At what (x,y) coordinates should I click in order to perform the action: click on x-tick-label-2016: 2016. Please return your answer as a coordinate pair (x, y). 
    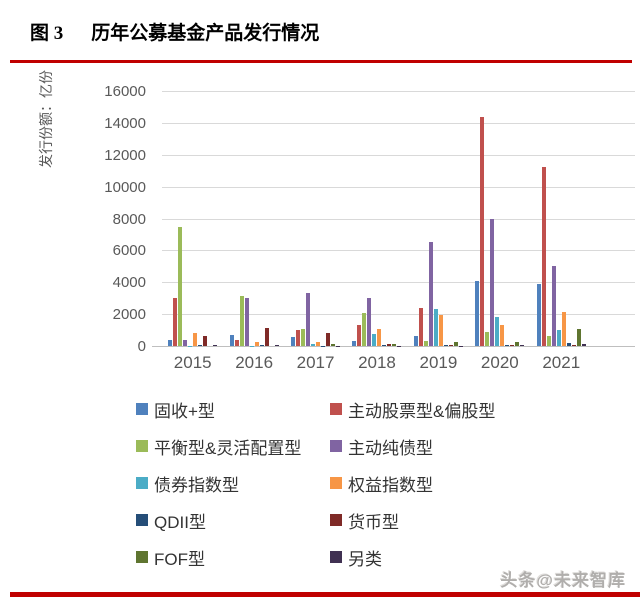
    Looking at the image, I should click on (254, 362).